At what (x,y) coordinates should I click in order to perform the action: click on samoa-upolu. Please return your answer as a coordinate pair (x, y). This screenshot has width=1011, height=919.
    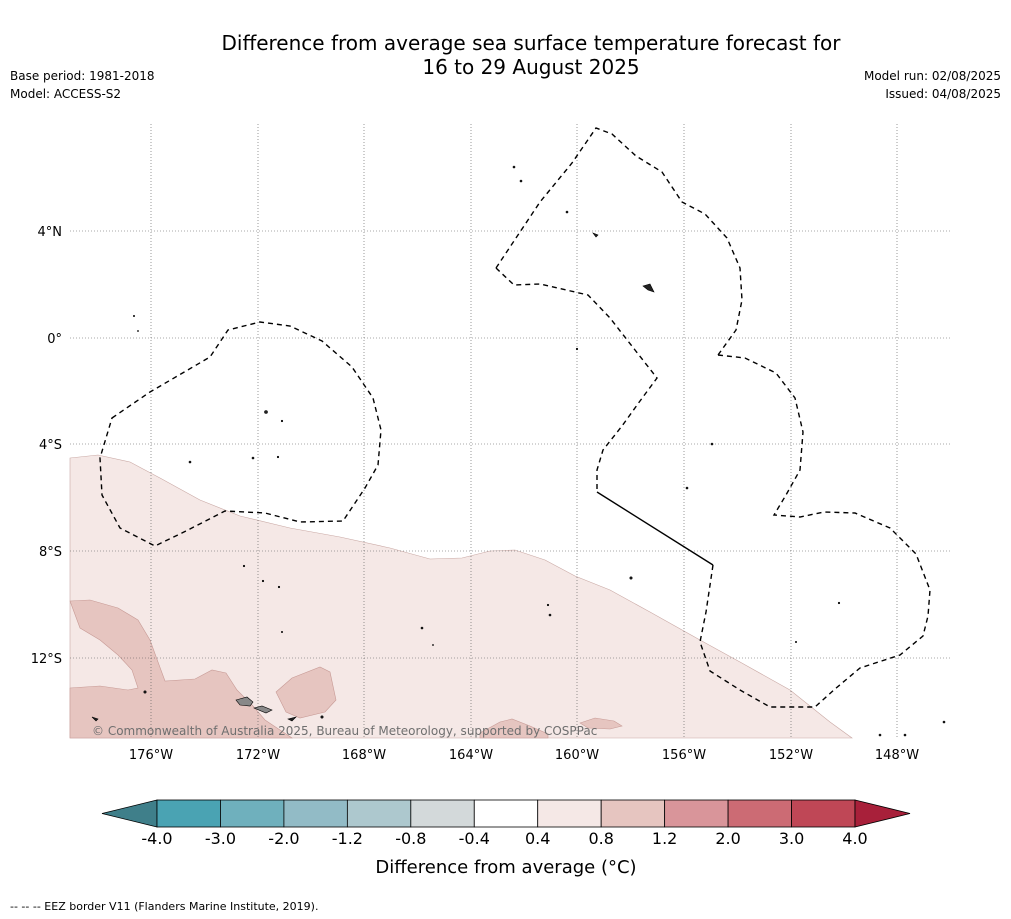
    Looking at the image, I should click on (263, 709).